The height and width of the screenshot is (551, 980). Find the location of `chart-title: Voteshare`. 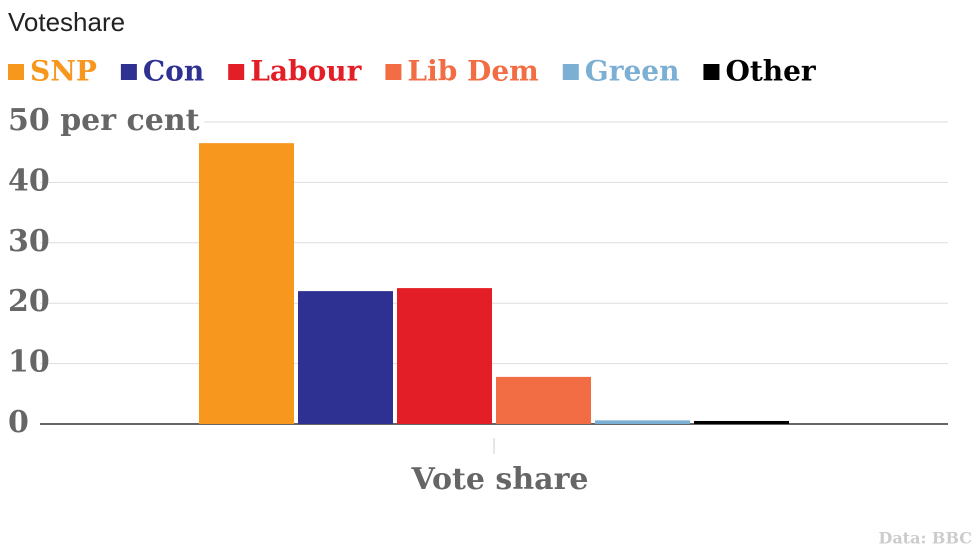

chart-title: Voteshare is located at coordinates (66, 22).